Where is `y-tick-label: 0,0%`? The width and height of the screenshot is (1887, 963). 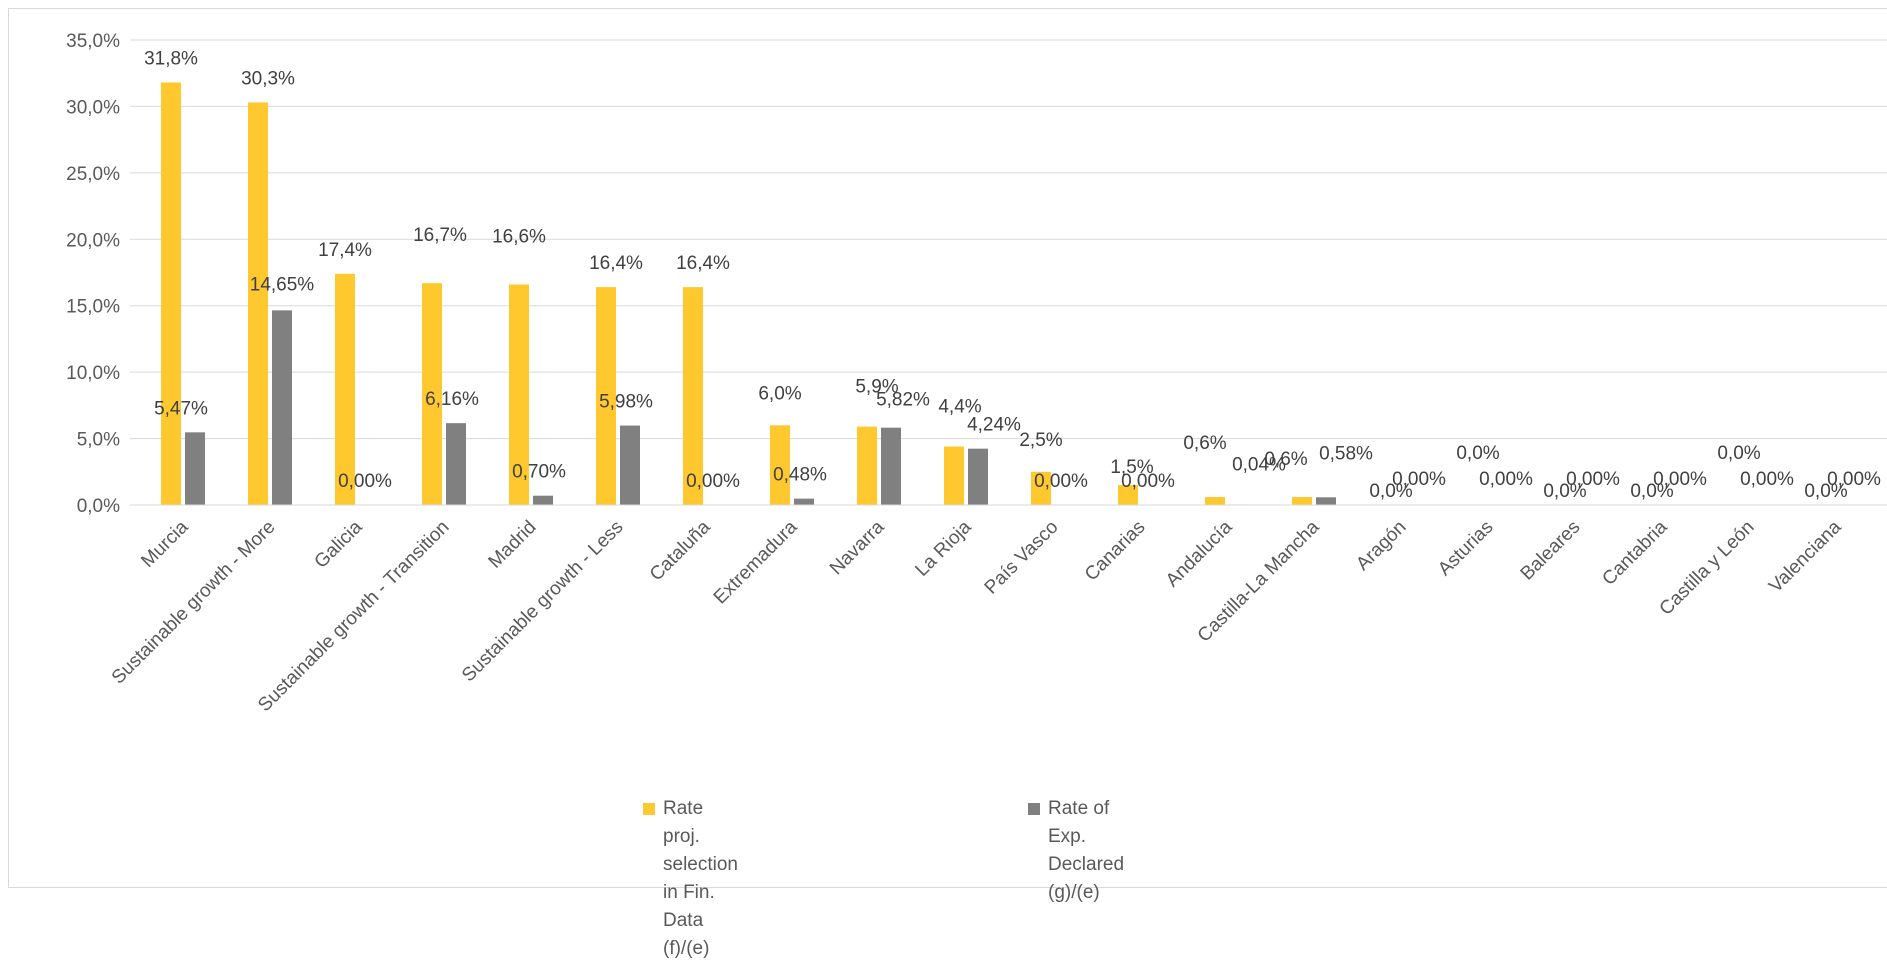
y-tick-label: 0,0% is located at coordinates (98, 506).